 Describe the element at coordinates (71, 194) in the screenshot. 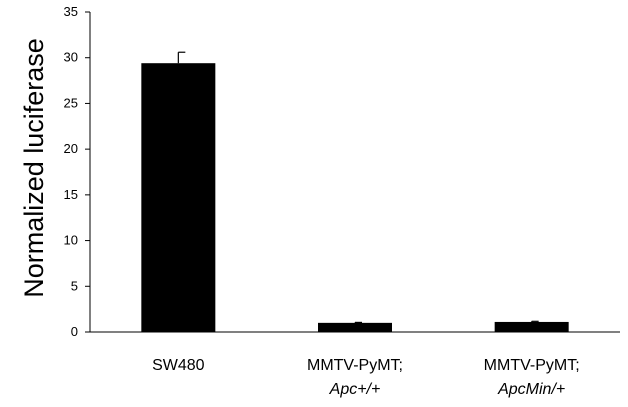

I see `y-tick-label: 15` at that location.